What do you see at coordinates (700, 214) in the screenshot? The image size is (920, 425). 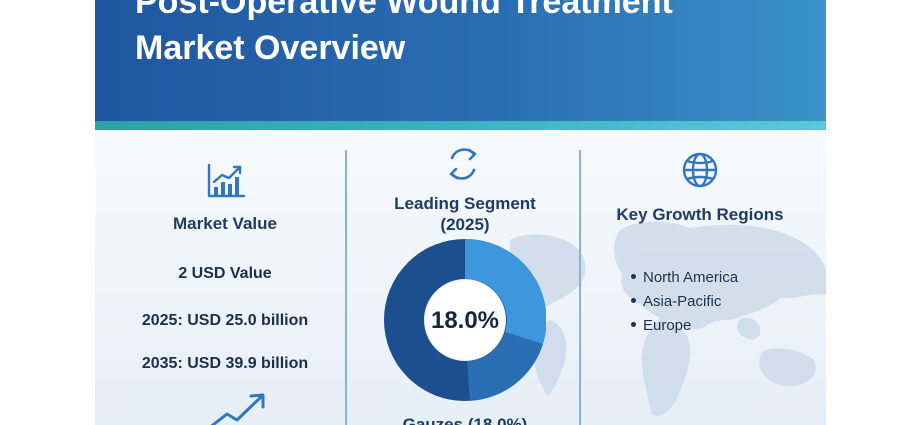 I see `growth-regions-heading: Key Growth Regions` at bounding box center [700, 214].